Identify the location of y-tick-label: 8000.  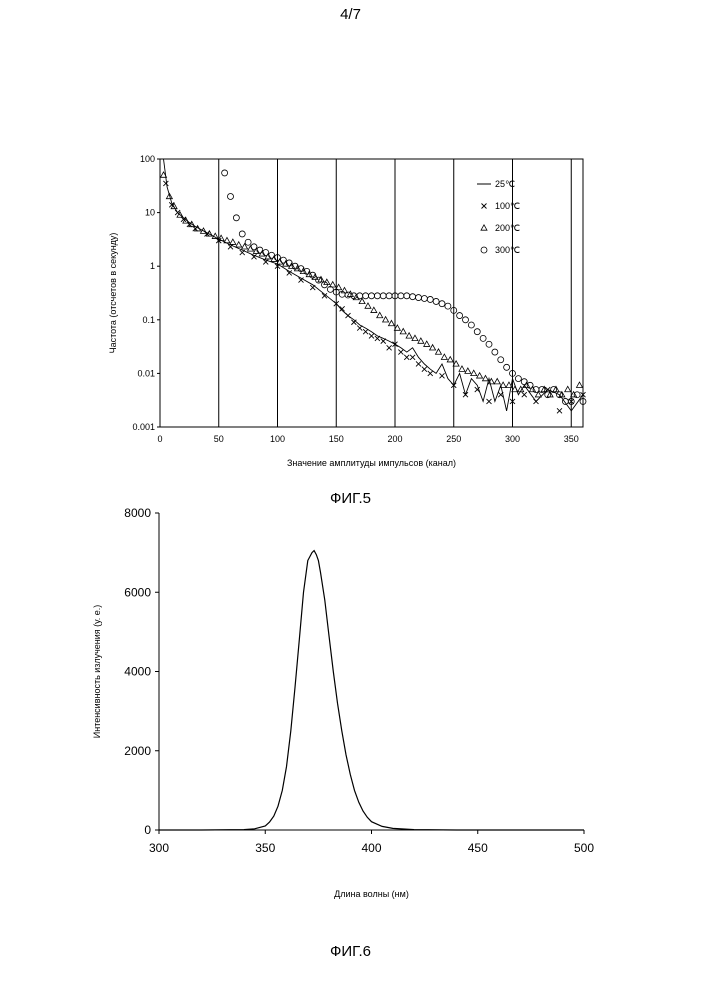
(137, 513).